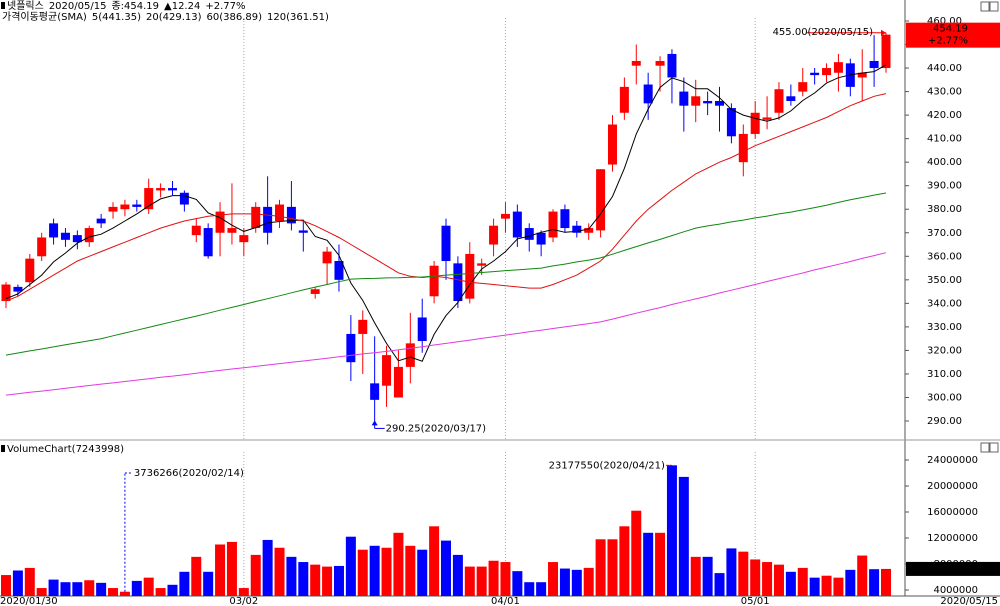 Image resolution: width=1000 pixels, height=606 pixels. I want to click on y-tick-label: 440.00, so click(944, 68).